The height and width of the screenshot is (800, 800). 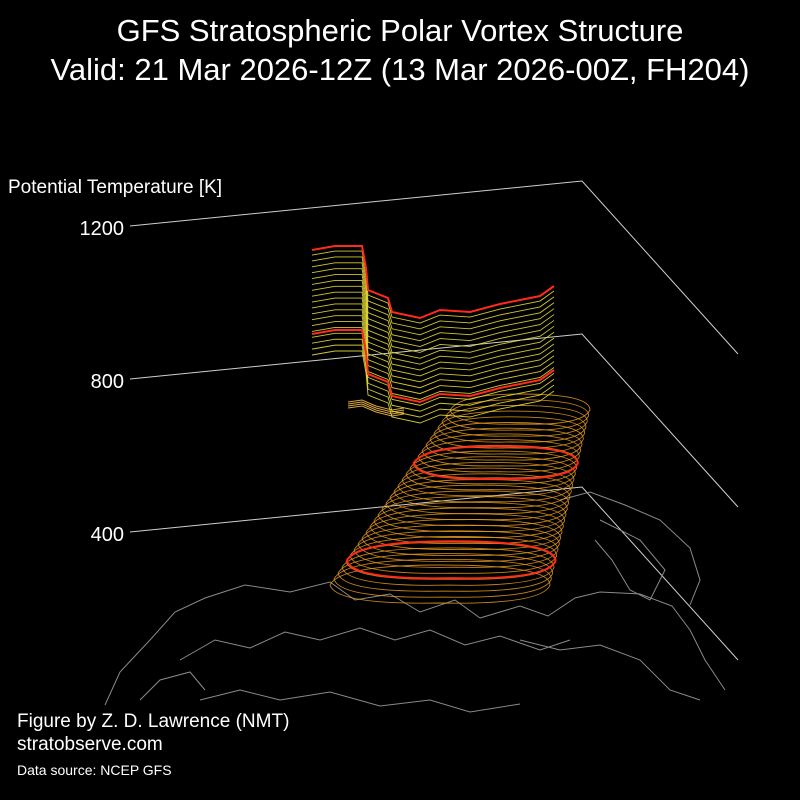 I want to click on highlight-contour-1000K, so click(x=433, y=366).